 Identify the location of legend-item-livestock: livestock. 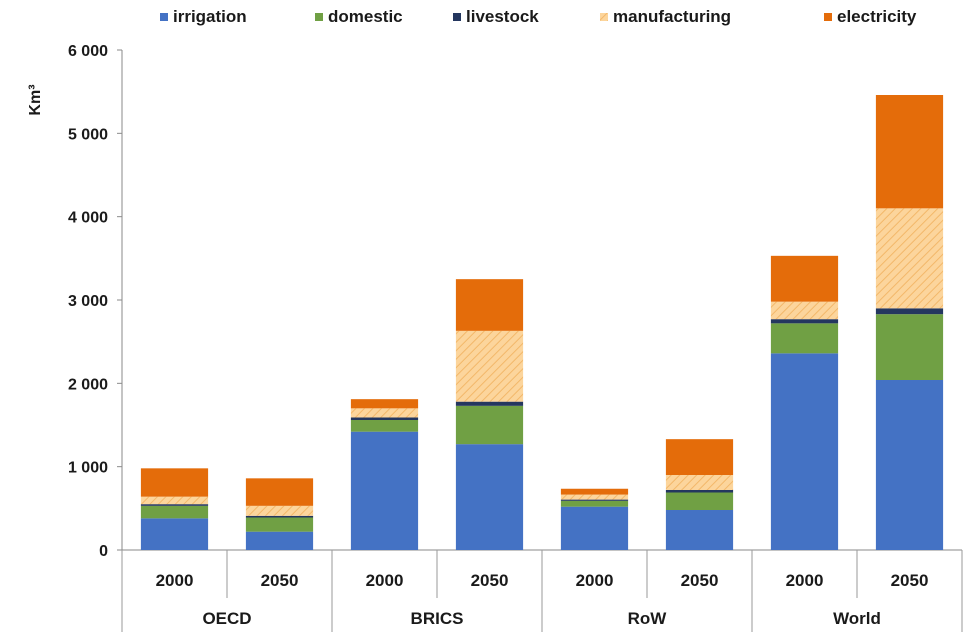
(496, 16).